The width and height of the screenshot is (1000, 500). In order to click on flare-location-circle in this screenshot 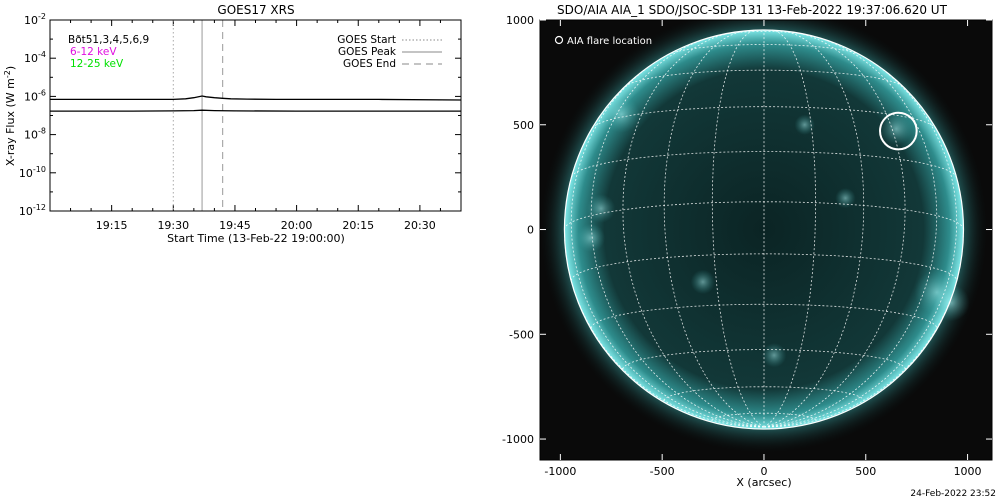, I will do `click(898, 131)`.